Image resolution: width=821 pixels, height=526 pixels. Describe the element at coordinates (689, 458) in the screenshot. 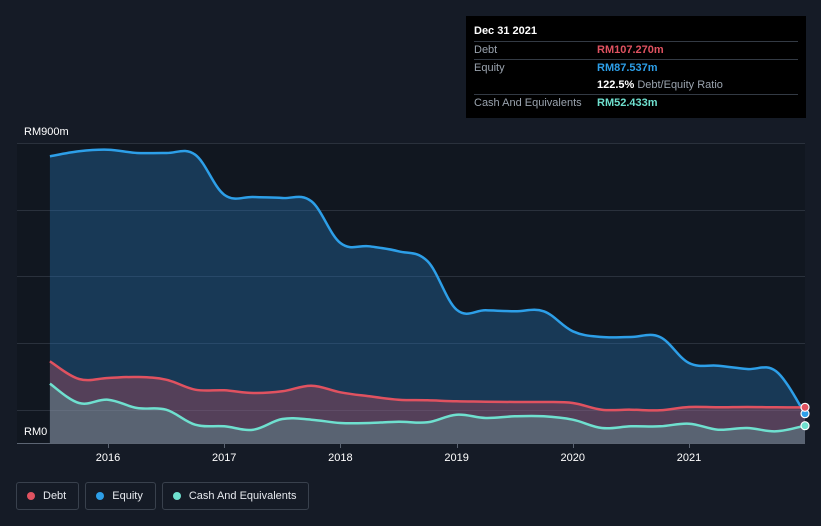

I see `x-tick-label: 2021` at that location.